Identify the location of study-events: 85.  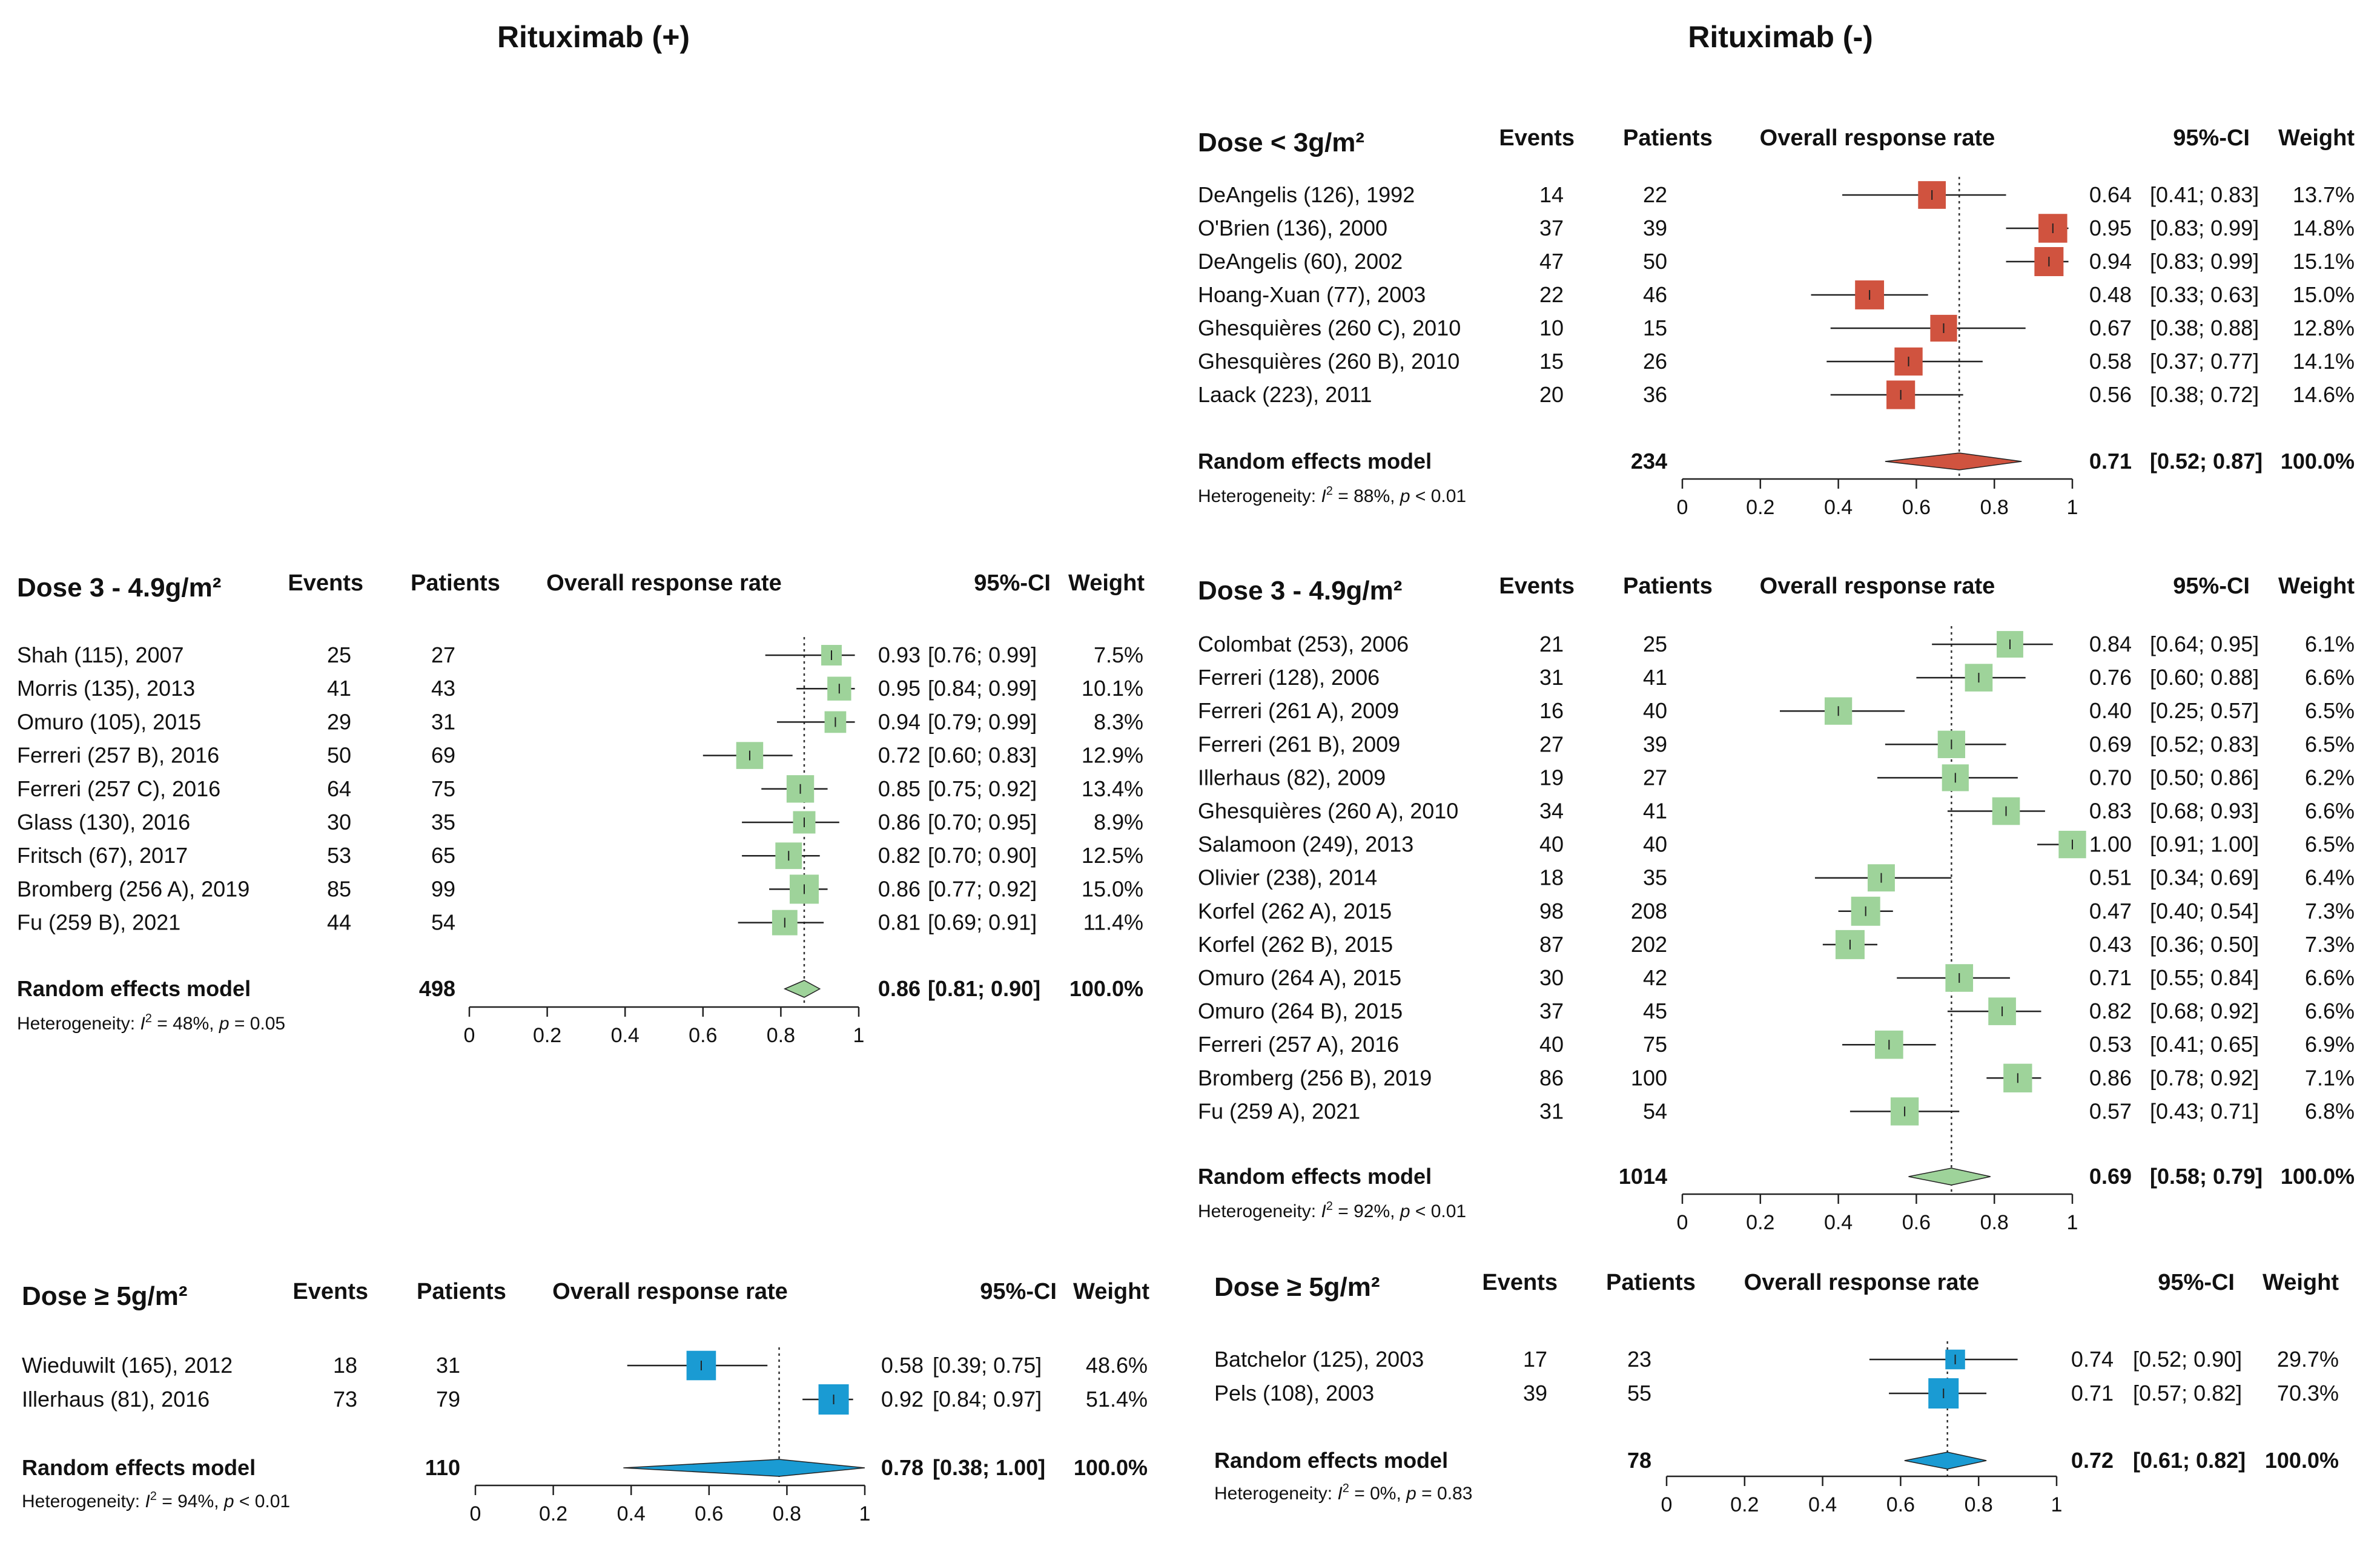
(339, 889).